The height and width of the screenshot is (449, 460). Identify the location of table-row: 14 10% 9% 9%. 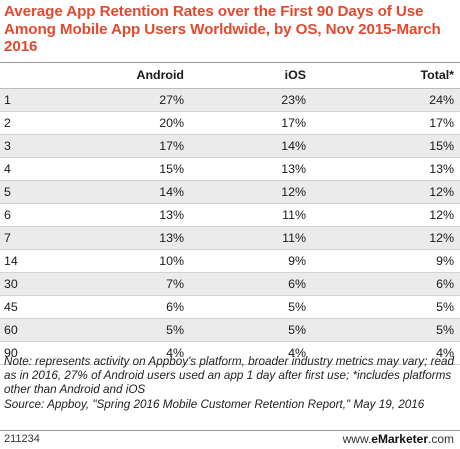
(230, 261).